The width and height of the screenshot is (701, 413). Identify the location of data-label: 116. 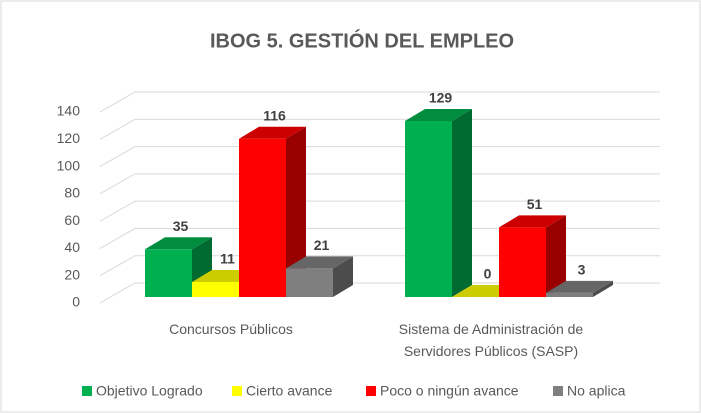
(274, 115).